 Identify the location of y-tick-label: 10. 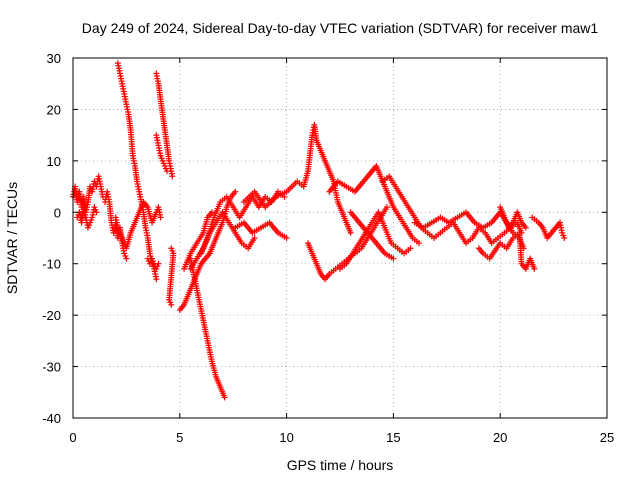
(54, 161).